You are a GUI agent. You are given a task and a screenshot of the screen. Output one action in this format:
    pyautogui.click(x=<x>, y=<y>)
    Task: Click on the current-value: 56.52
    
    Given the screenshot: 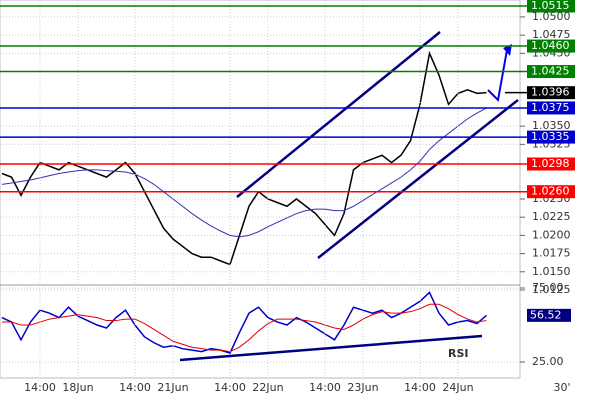 What is the action you would take?
    pyautogui.click(x=546, y=314)
    